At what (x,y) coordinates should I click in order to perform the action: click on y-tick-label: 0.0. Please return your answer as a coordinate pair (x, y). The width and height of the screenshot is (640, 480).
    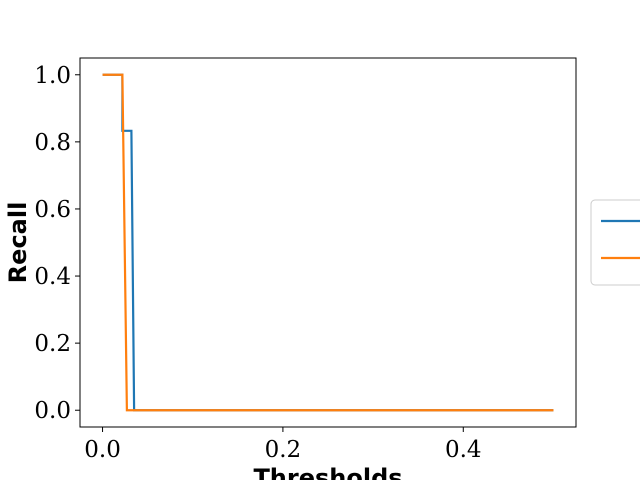
    Looking at the image, I should click on (52, 411).